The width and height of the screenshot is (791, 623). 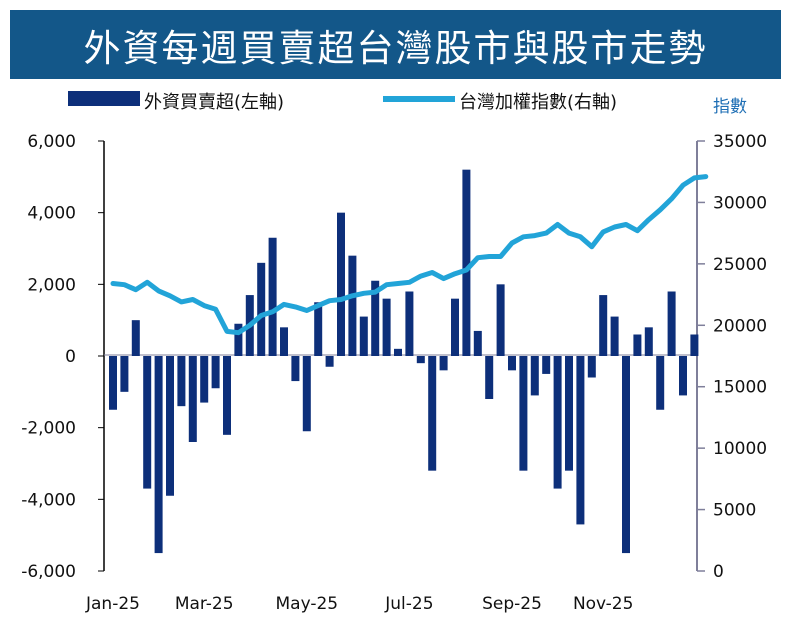 What do you see at coordinates (51, 214) in the screenshot?
I see `left-tick-label: 4,000` at bounding box center [51, 214].